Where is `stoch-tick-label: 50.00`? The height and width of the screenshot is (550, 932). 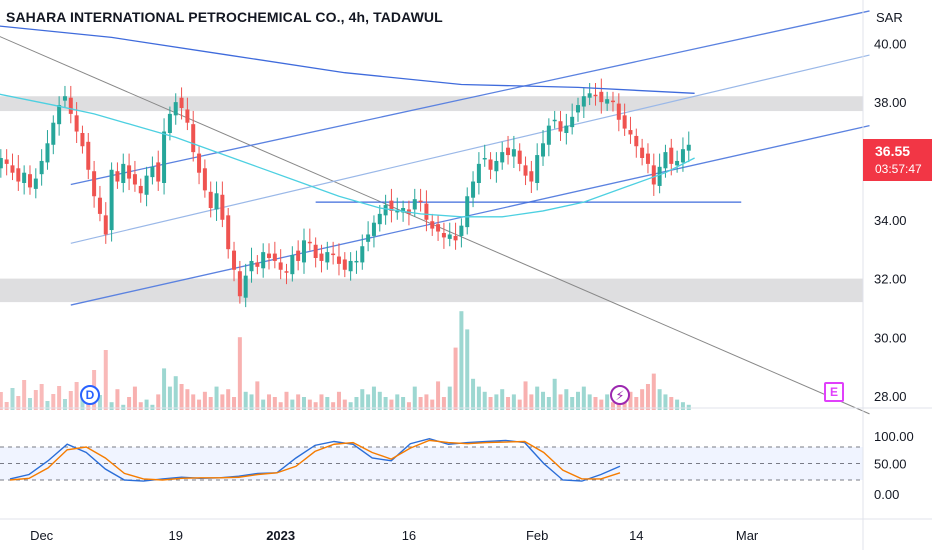 stoch-tick-label: 50.00 is located at coordinates (890, 464).